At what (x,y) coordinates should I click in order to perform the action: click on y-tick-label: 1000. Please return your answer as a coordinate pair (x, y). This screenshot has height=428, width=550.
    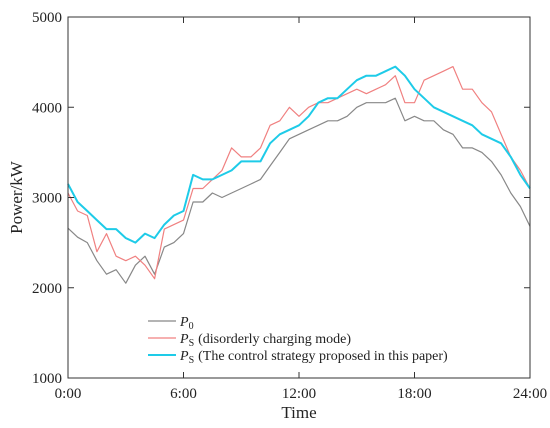
    Looking at the image, I should click on (47, 379).